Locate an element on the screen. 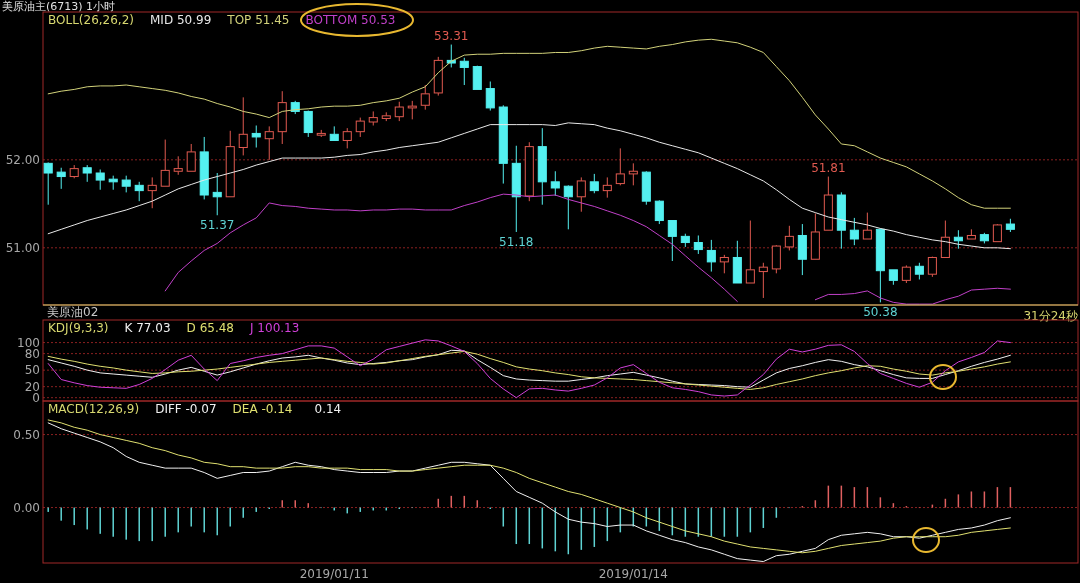 The width and height of the screenshot is (1080, 583). series-label: J 100.13 is located at coordinates (274, 328).